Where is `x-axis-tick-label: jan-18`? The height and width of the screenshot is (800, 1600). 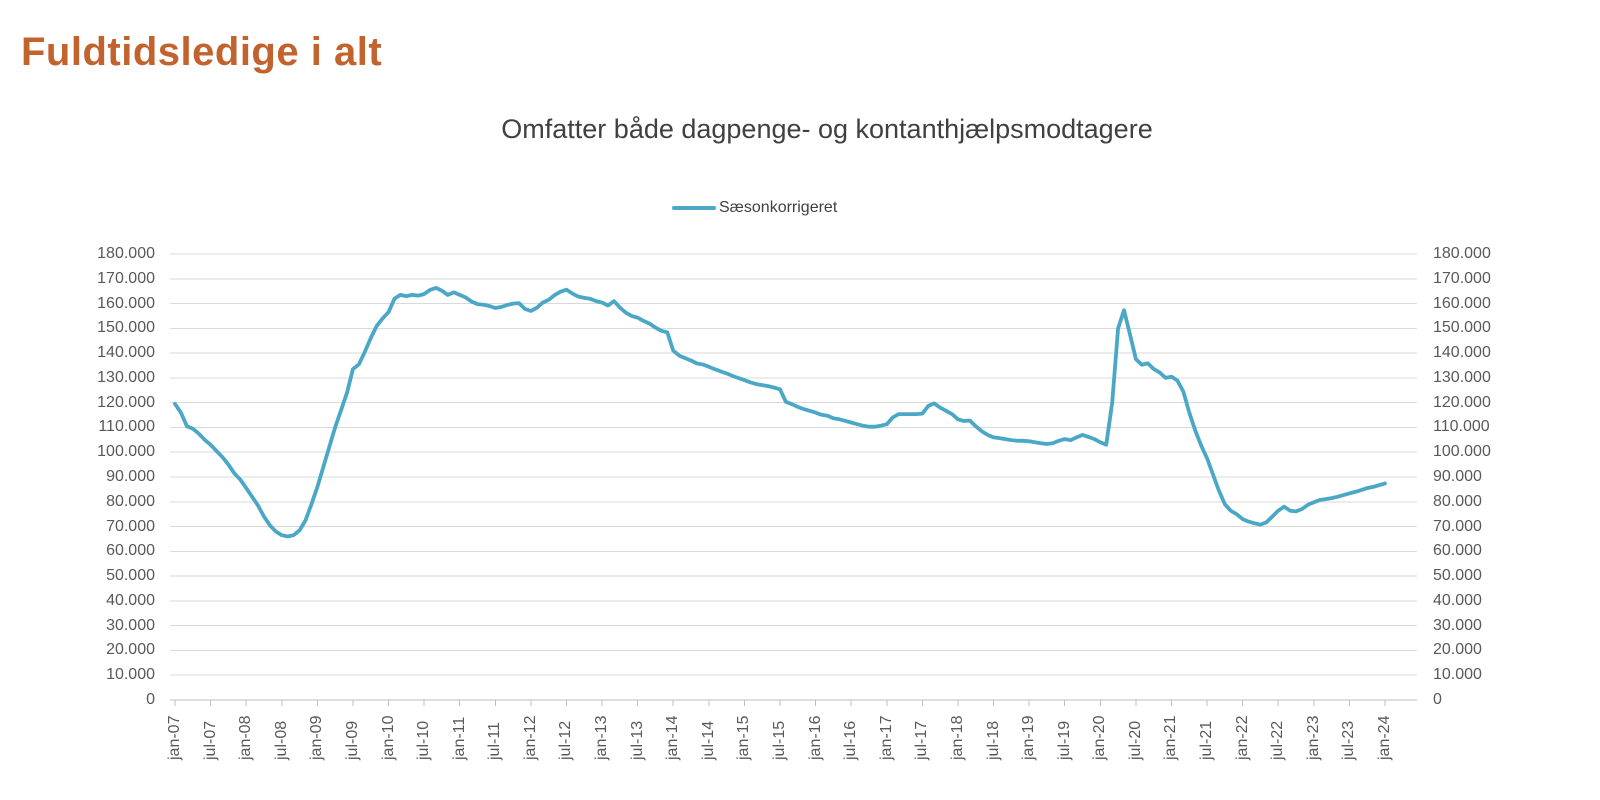 x-axis-tick-label: jan-18 is located at coordinates (957, 737).